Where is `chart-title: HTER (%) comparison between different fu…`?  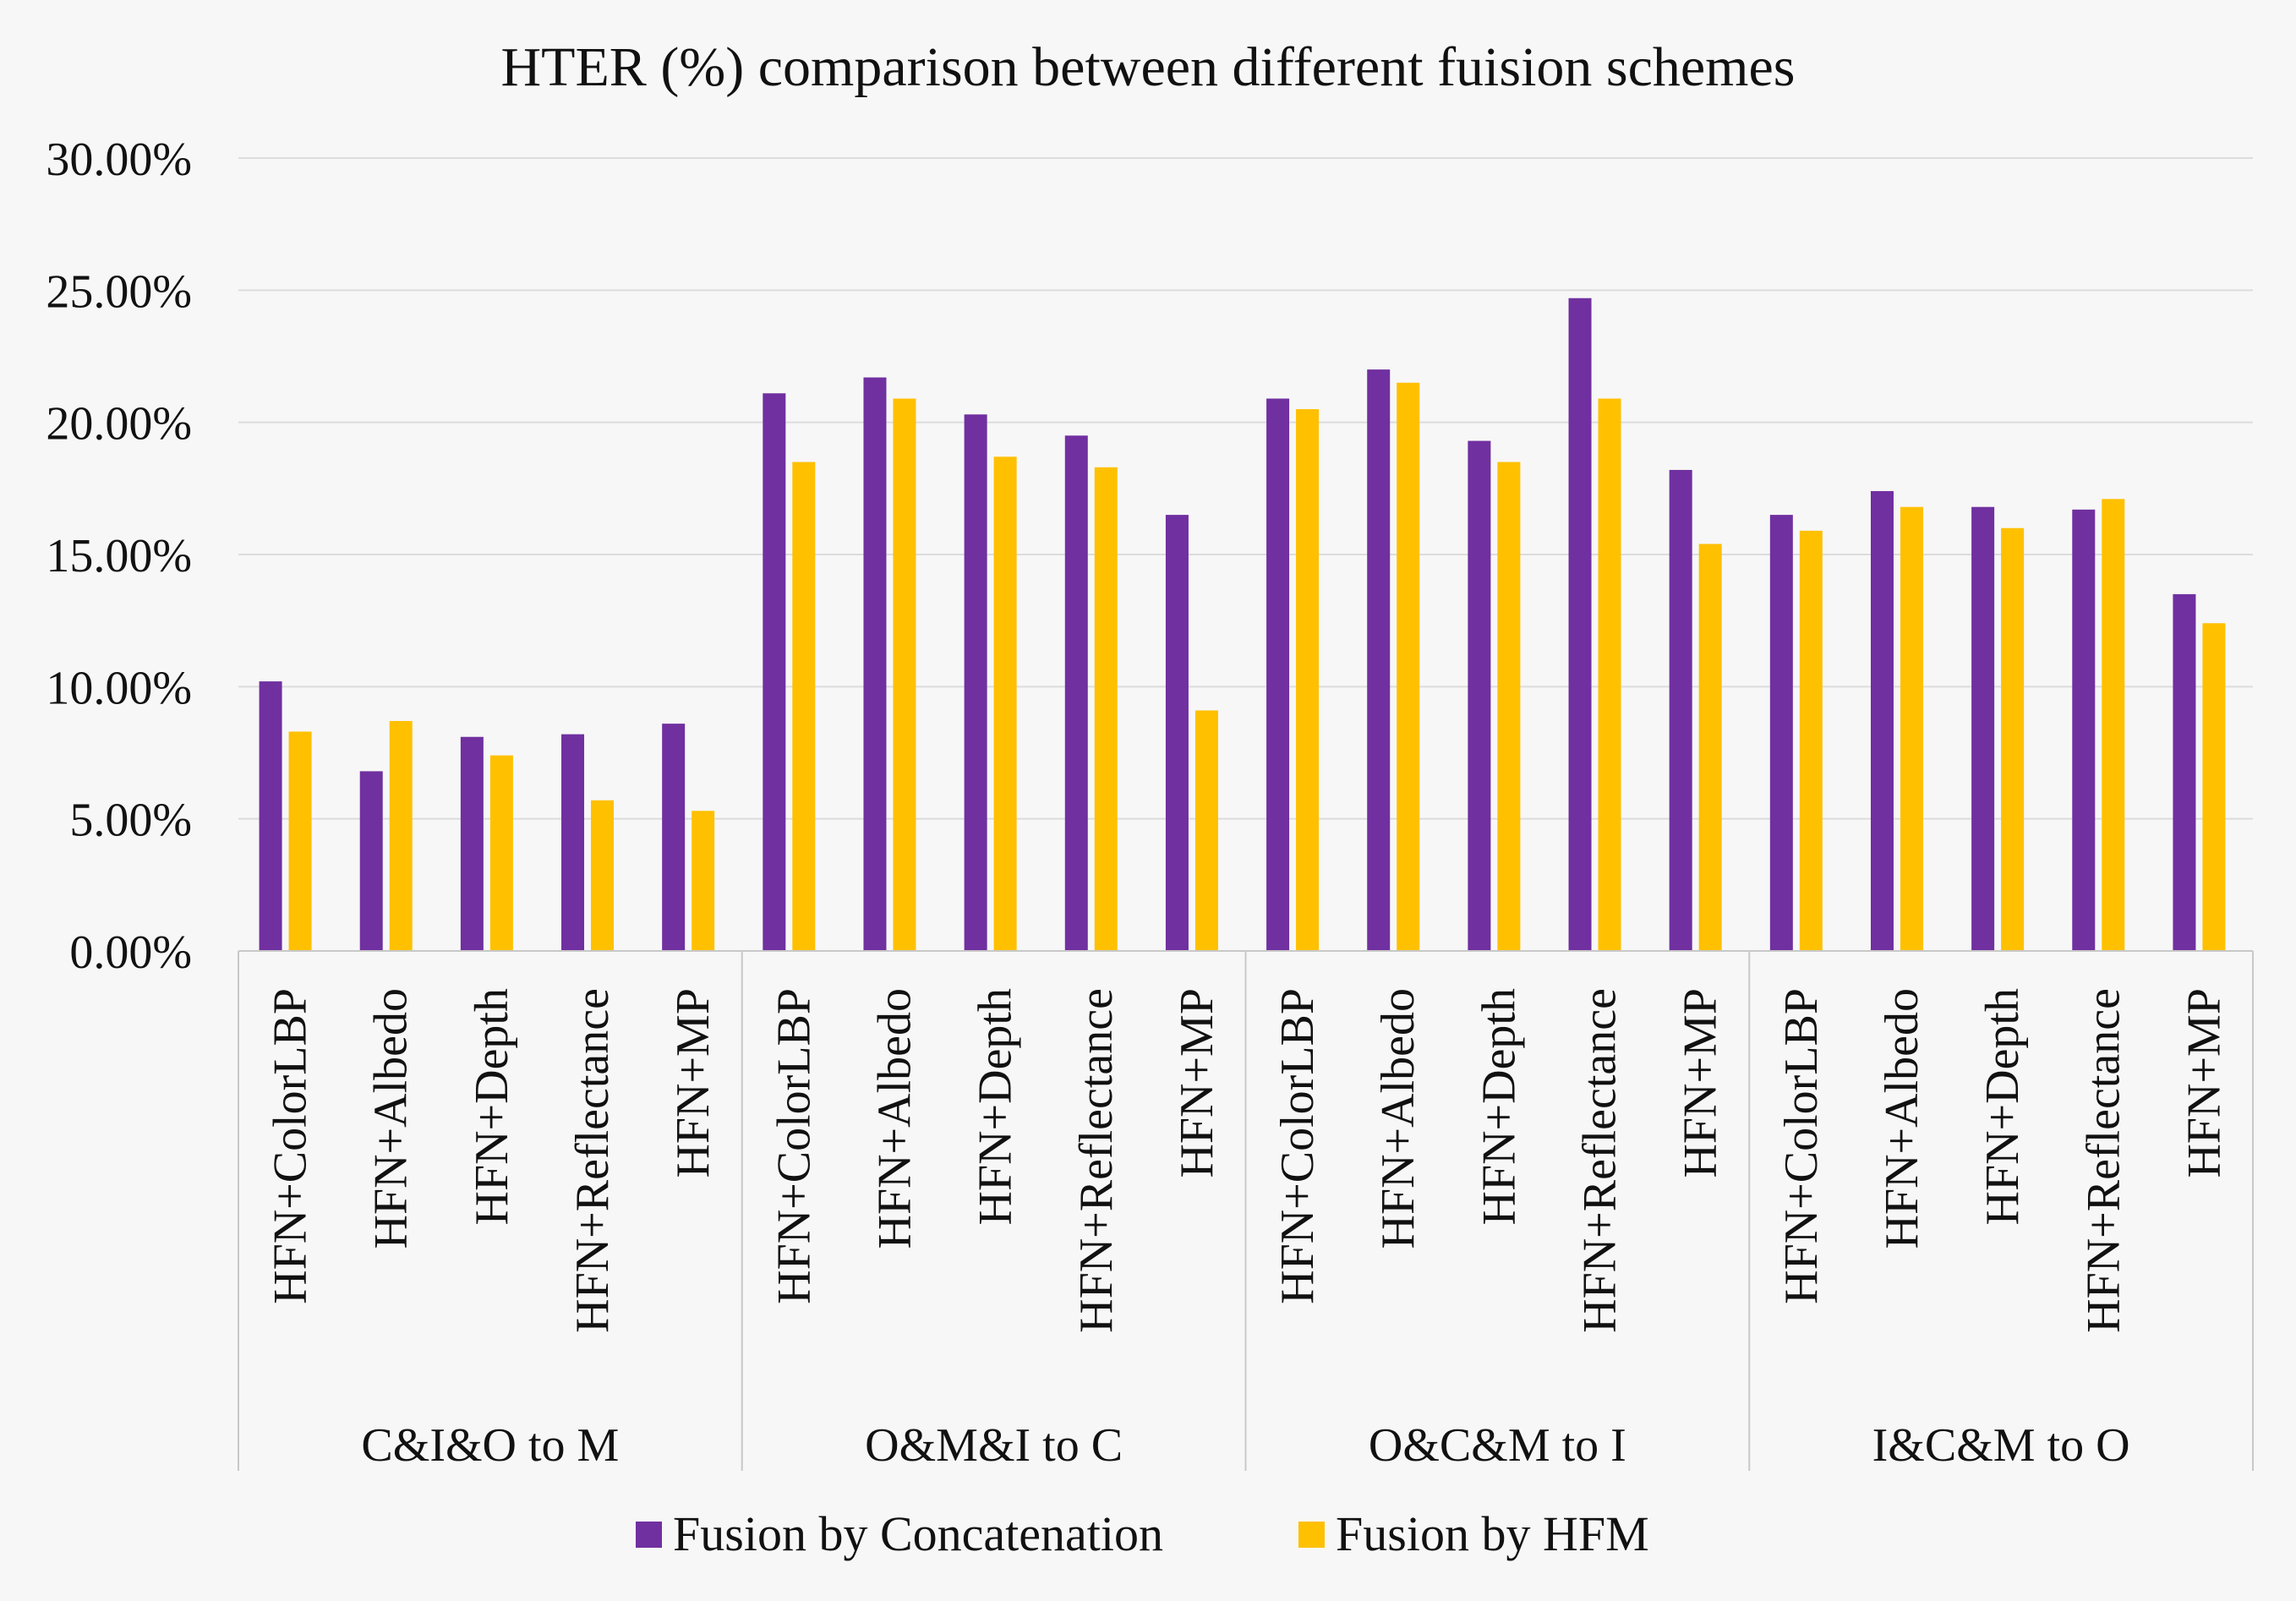 chart-title: HTER (%) comparison between different fu… is located at coordinates (1148, 67).